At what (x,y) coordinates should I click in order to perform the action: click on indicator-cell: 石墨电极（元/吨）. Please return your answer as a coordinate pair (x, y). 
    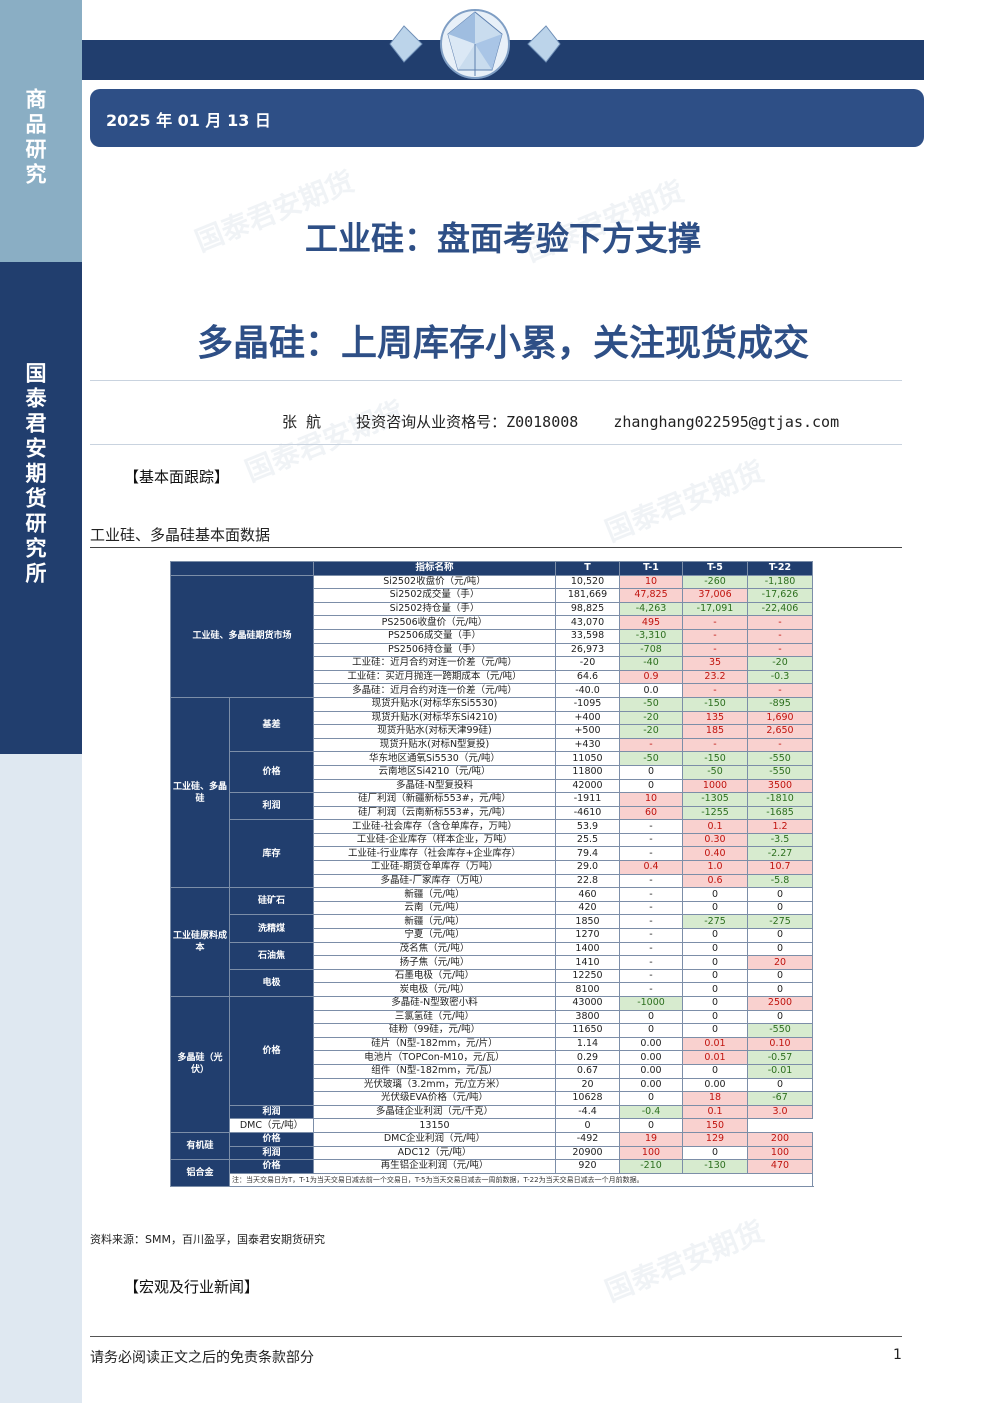
    Looking at the image, I should click on (434, 976).